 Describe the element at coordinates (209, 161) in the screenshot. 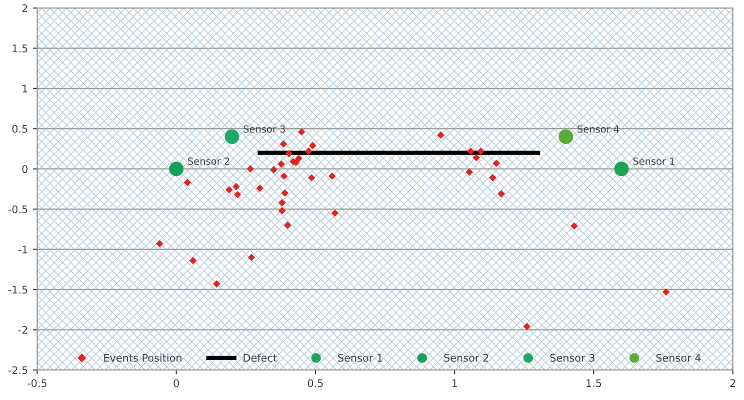

I see `text: Sensor 2` at that location.